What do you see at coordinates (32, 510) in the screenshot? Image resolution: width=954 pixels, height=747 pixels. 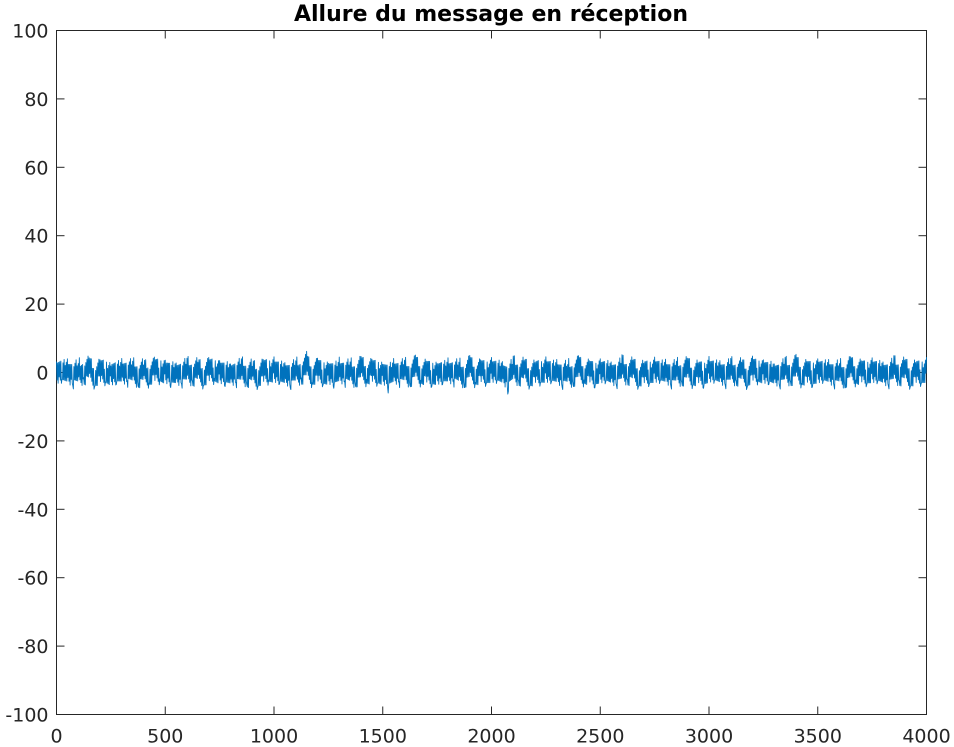 I see `y-tick-label: -40` at bounding box center [32, 510].